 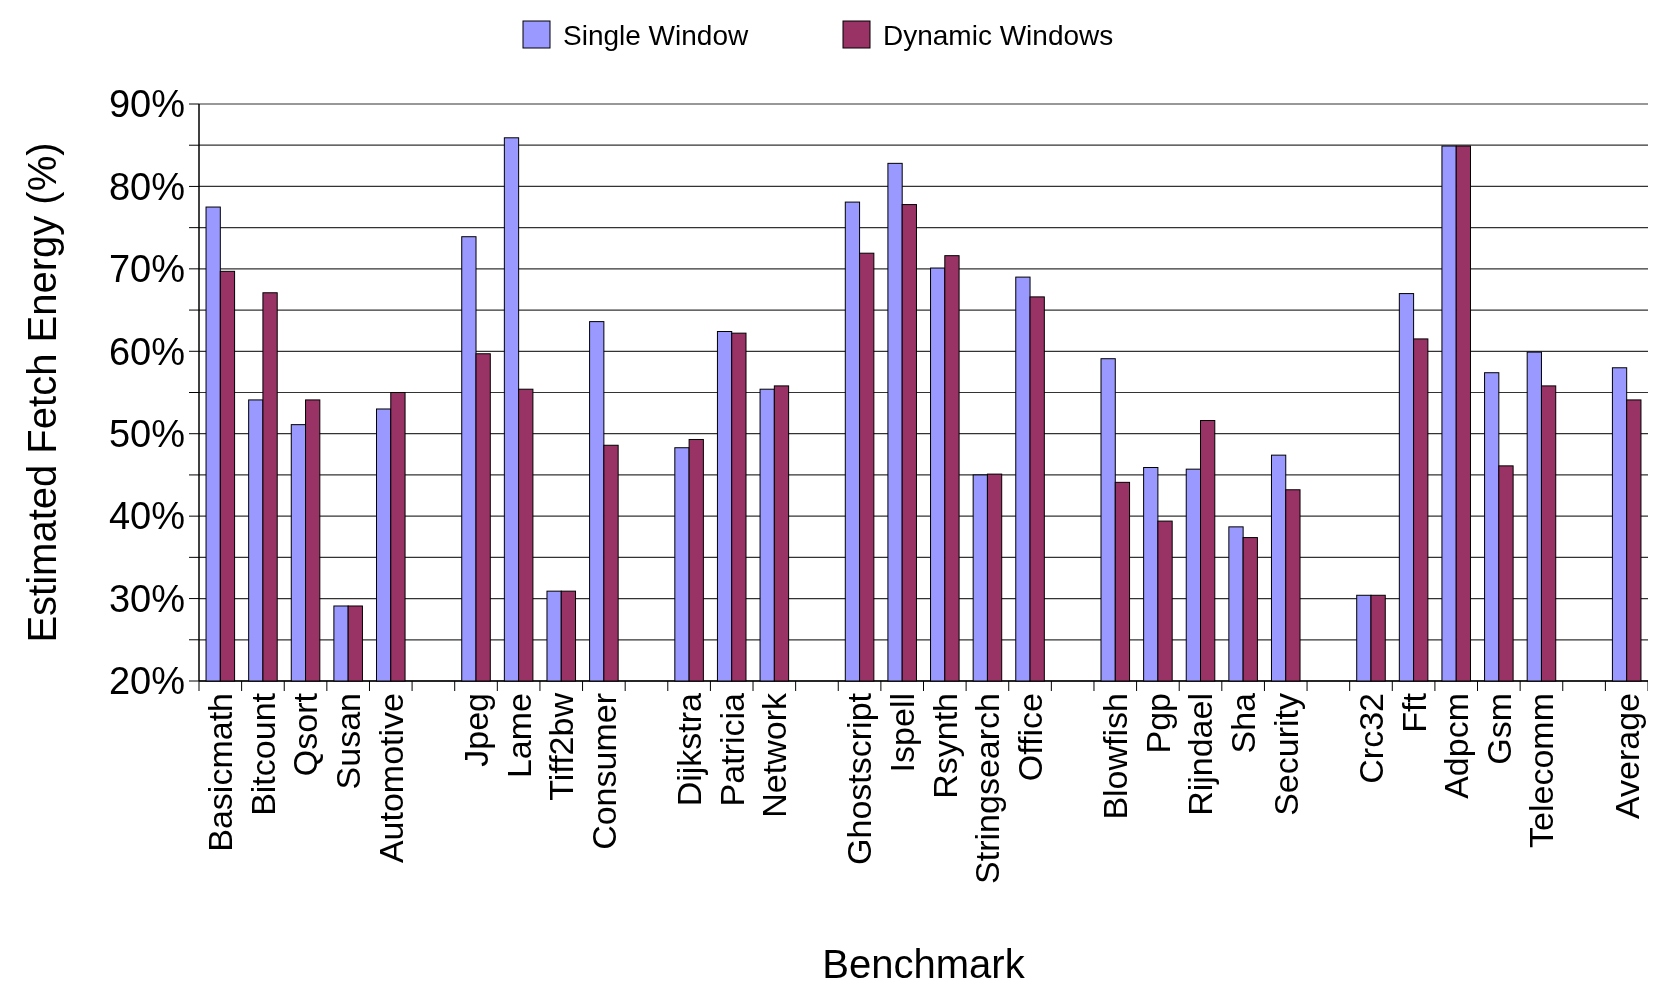 I want to click on x-tick-label: Blowfish, so click(x=1115, y=756).